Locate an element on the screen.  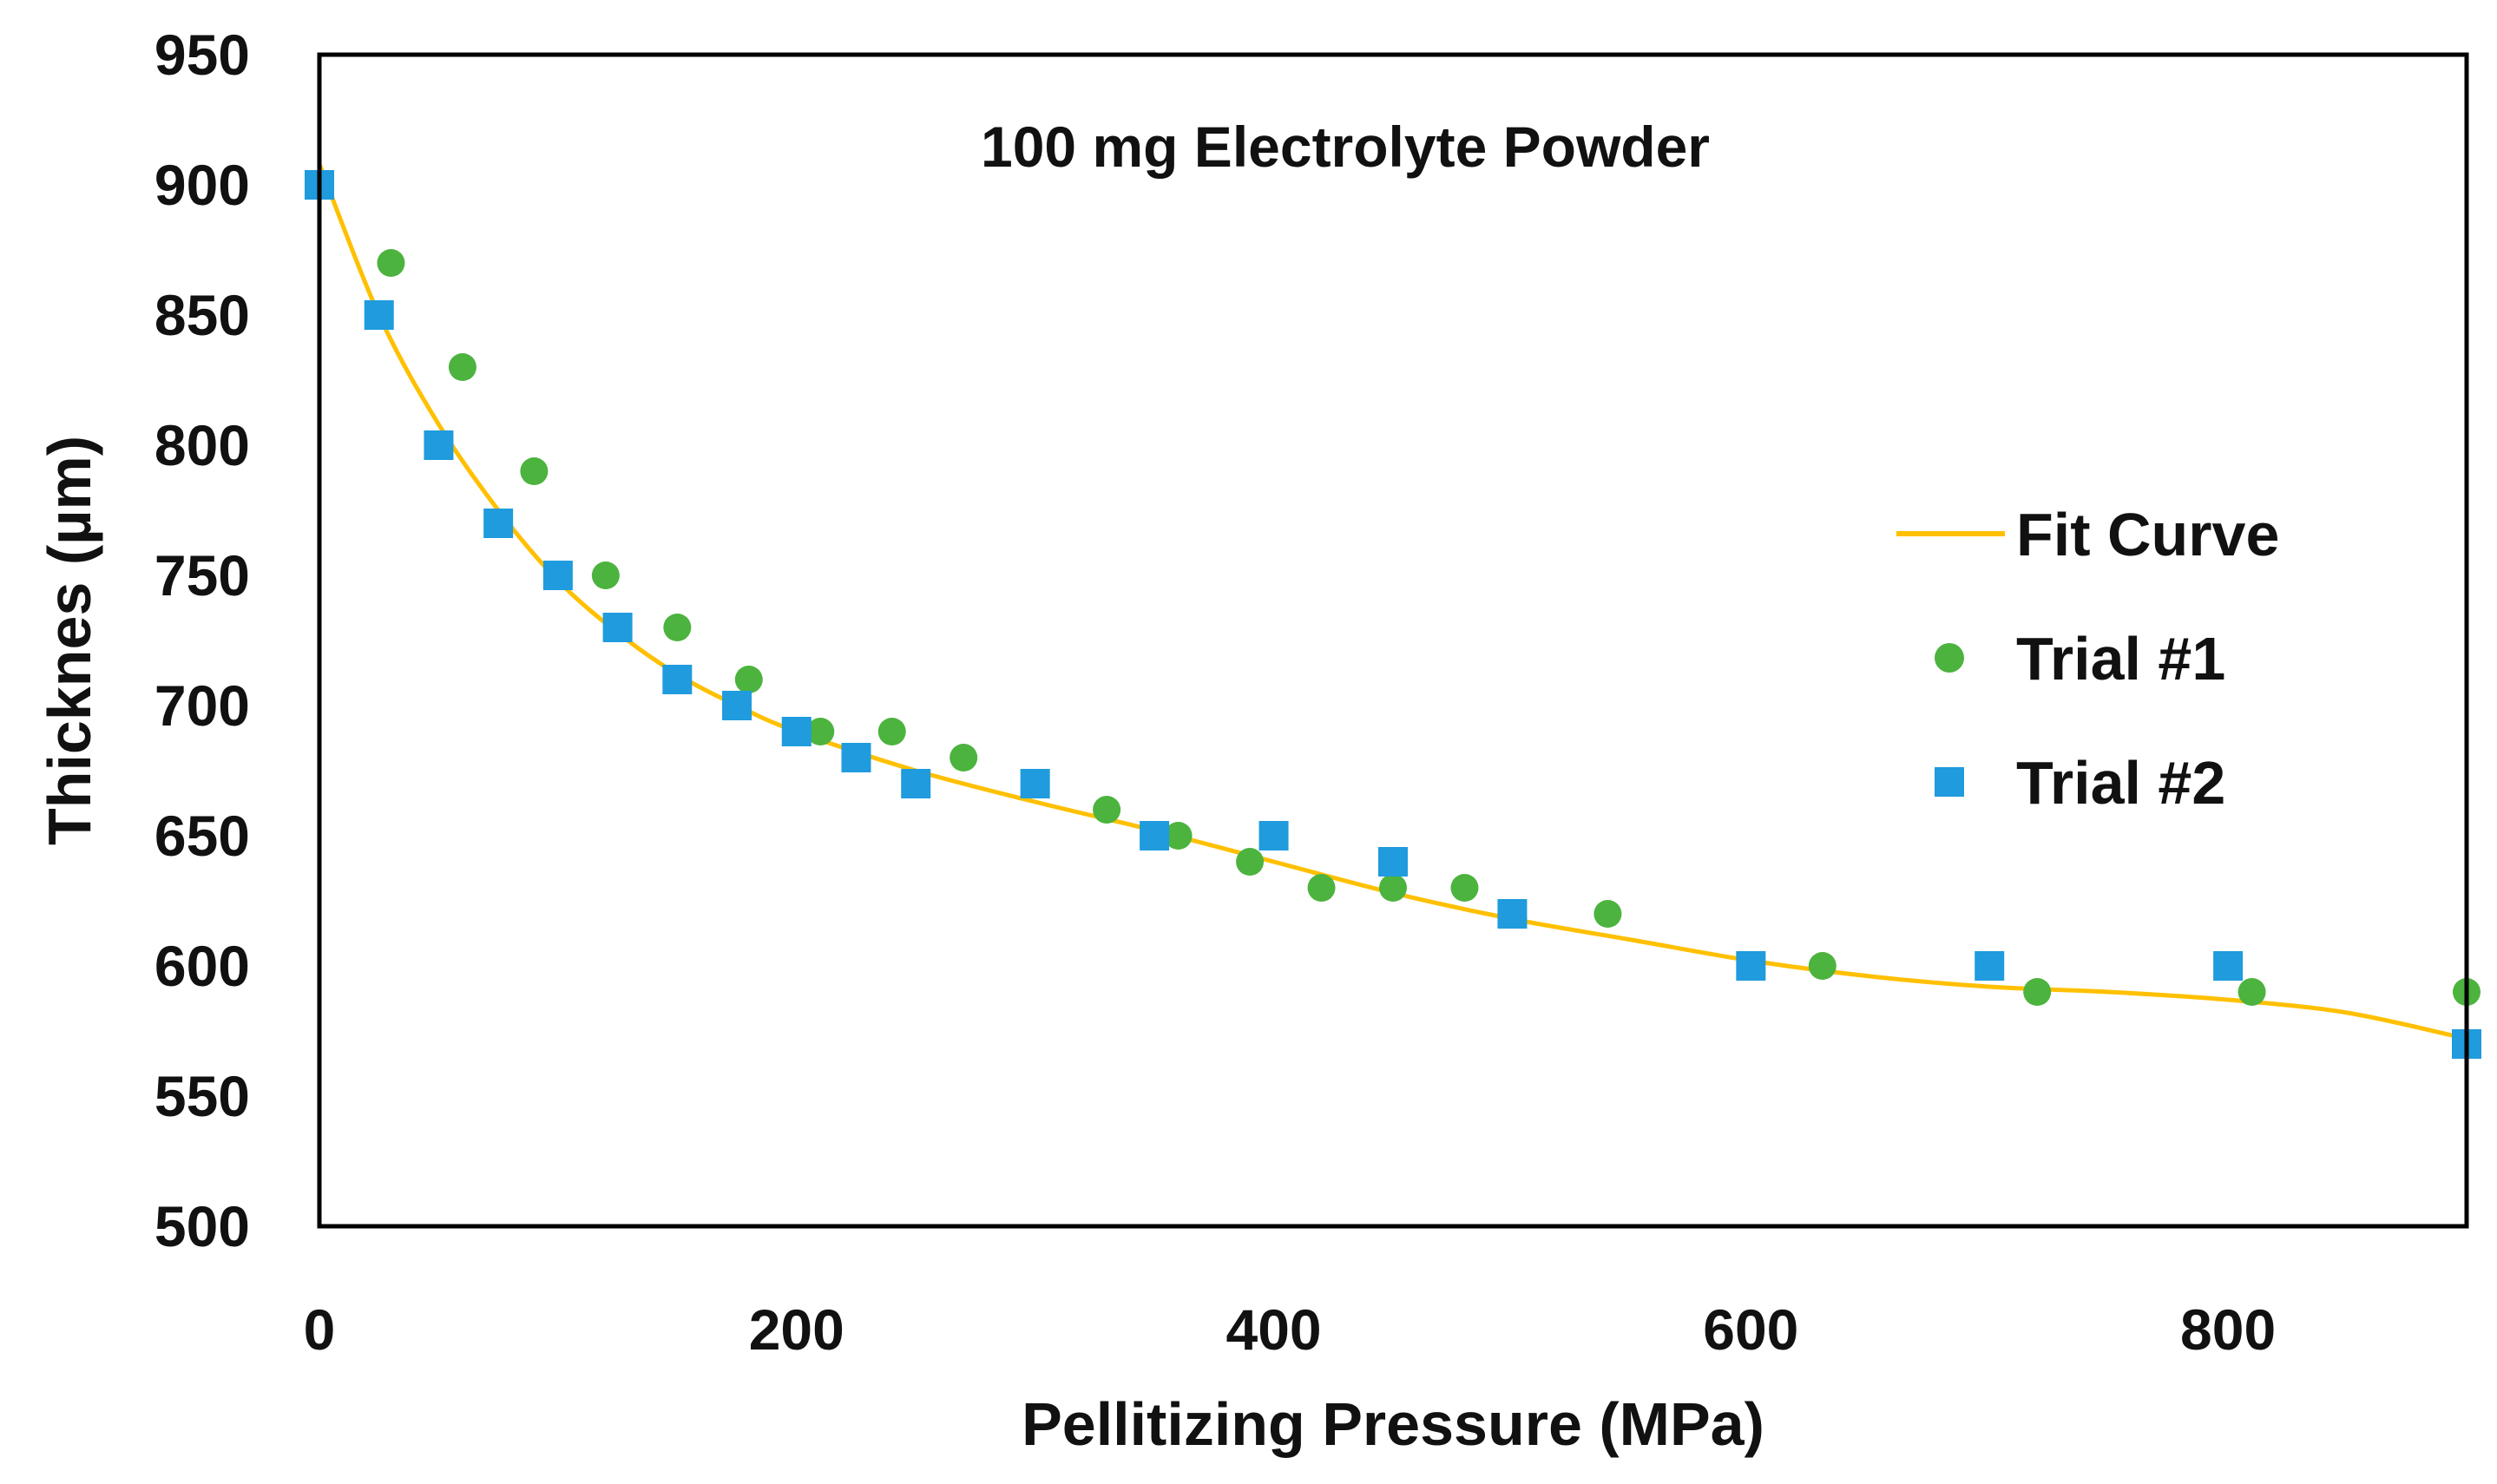
legend: Fit Curve Trial #1 Trial #2 is located at coordinates (2087, 659).